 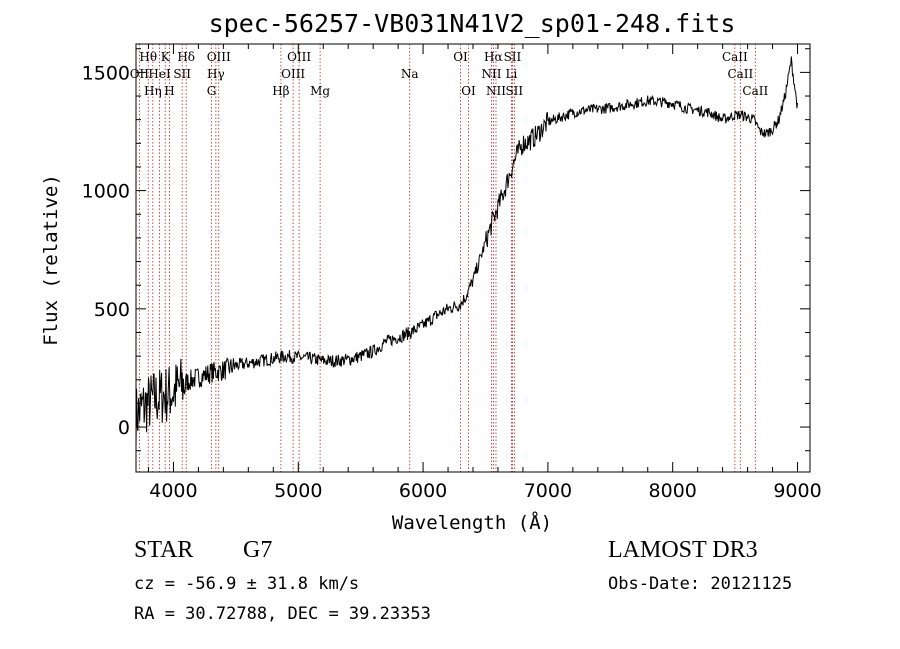 What do you see at coordinates (153, 91) in the screenshot?
I see `spectral-line-label: Hη` at bounding box center [153, 91].